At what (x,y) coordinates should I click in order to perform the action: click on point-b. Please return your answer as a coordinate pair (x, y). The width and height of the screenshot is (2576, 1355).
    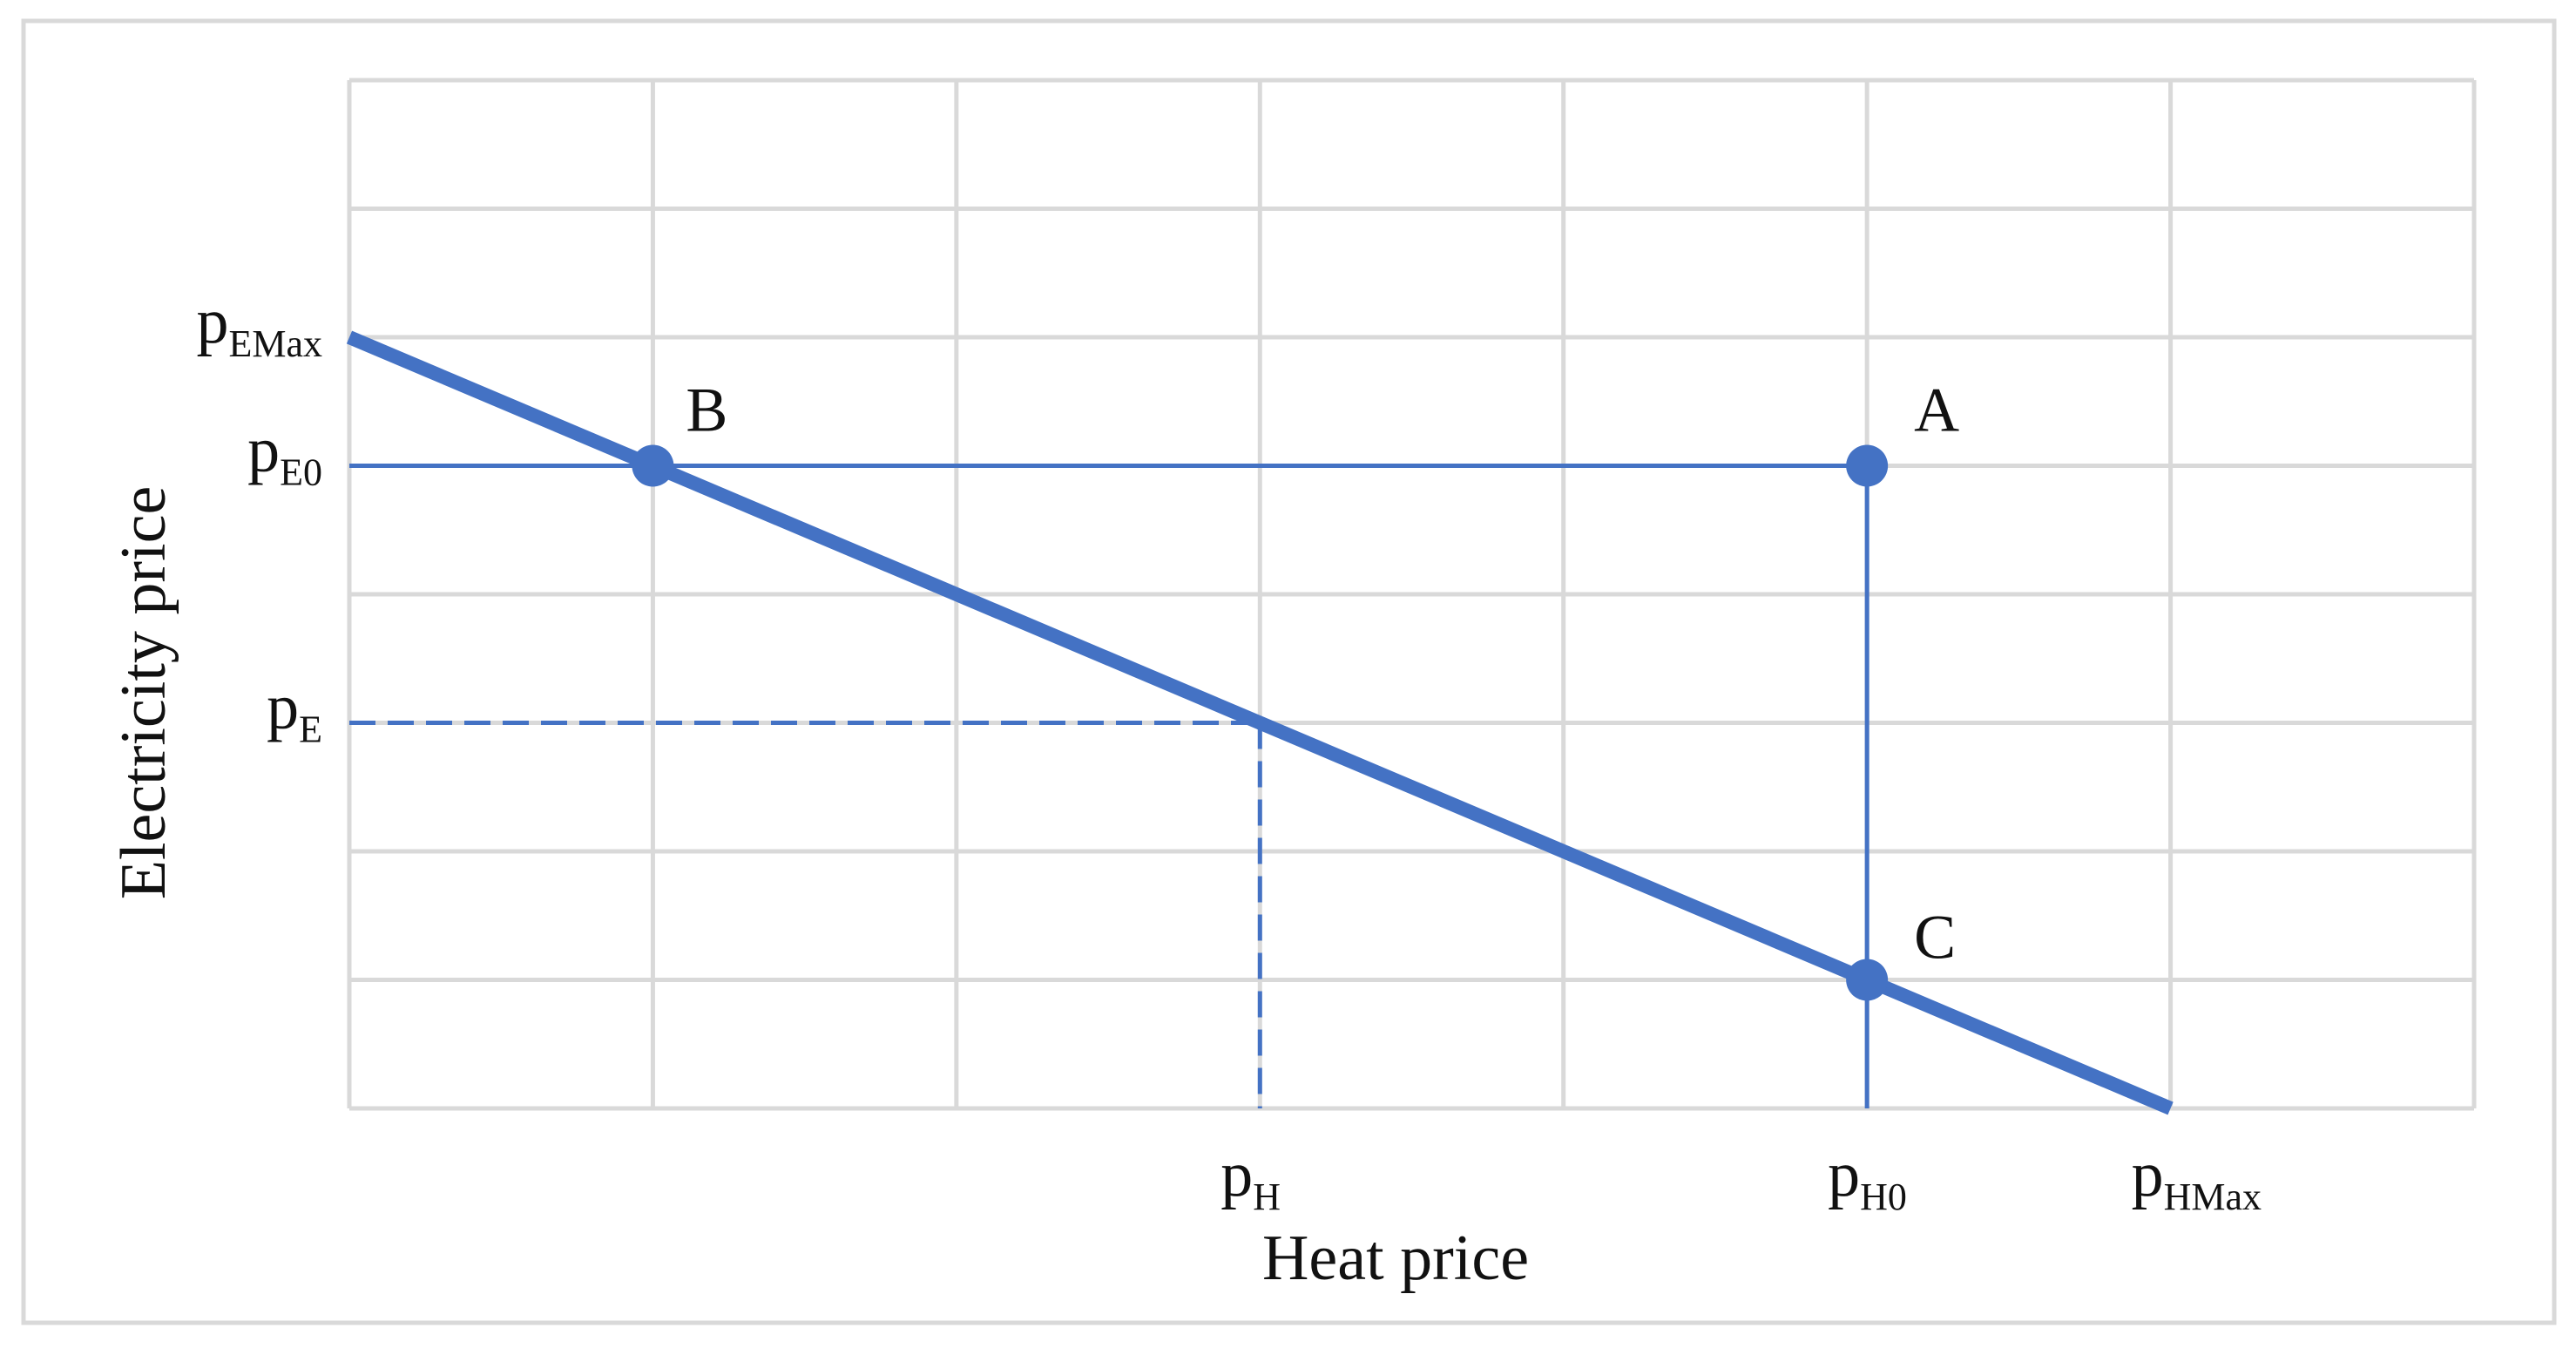
    Looking at the image, I should click on (653, 465).